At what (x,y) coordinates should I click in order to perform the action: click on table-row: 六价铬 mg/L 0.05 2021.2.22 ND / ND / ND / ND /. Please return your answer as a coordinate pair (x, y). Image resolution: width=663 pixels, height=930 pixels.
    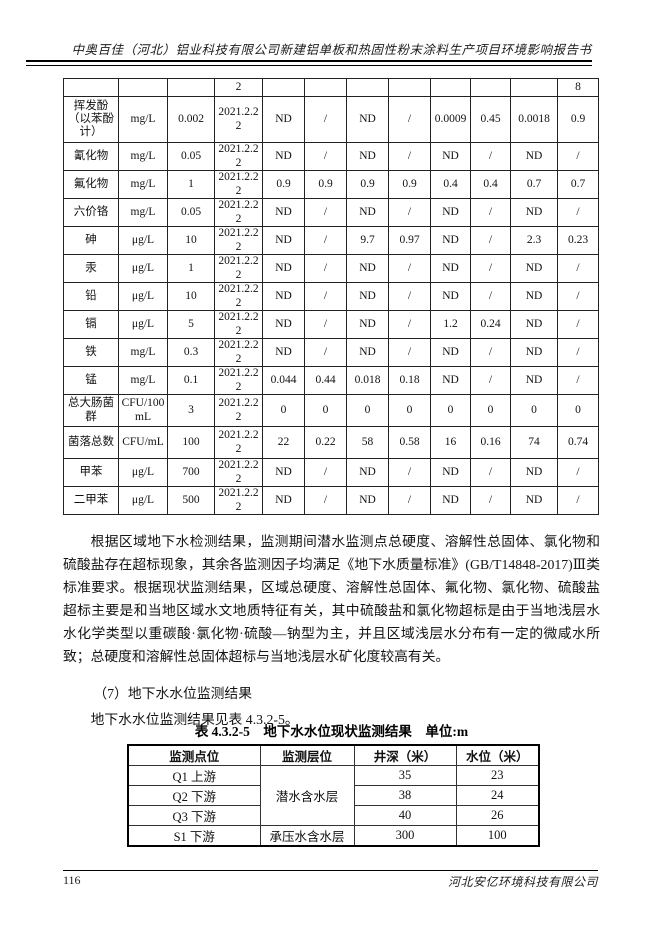
    Looking at the image, I should click on (331, 212).